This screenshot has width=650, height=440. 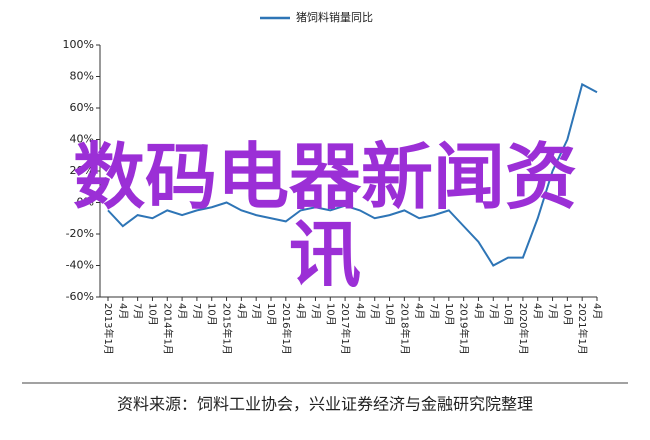 What do you see at coordinates (582, 329) in the screenshot?
I see `x-tick-label: 2021年1月` at bounding box center [582, 329].